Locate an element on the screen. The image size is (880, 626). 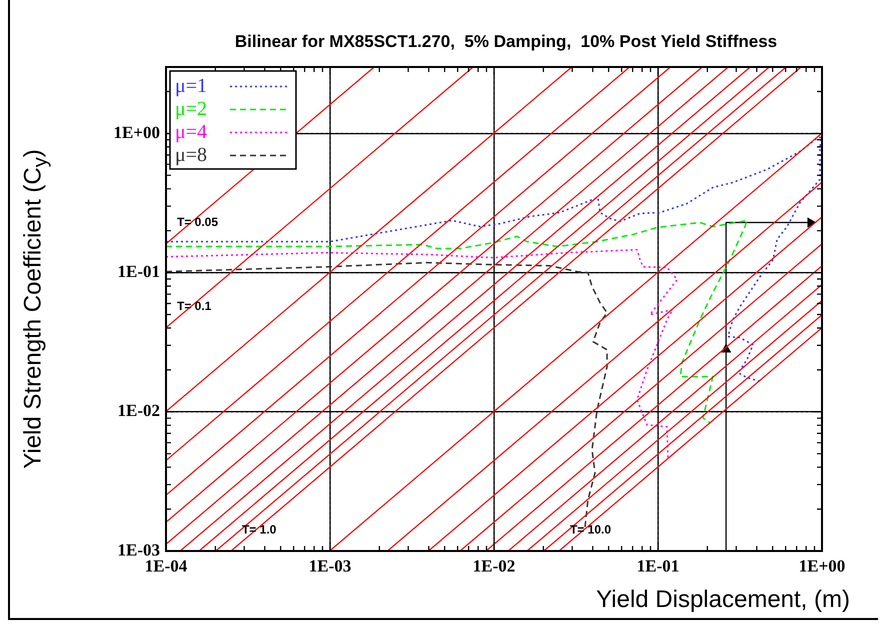
x-axis-title: Yield Displacement, (m) is located at coordinates (723, 600).